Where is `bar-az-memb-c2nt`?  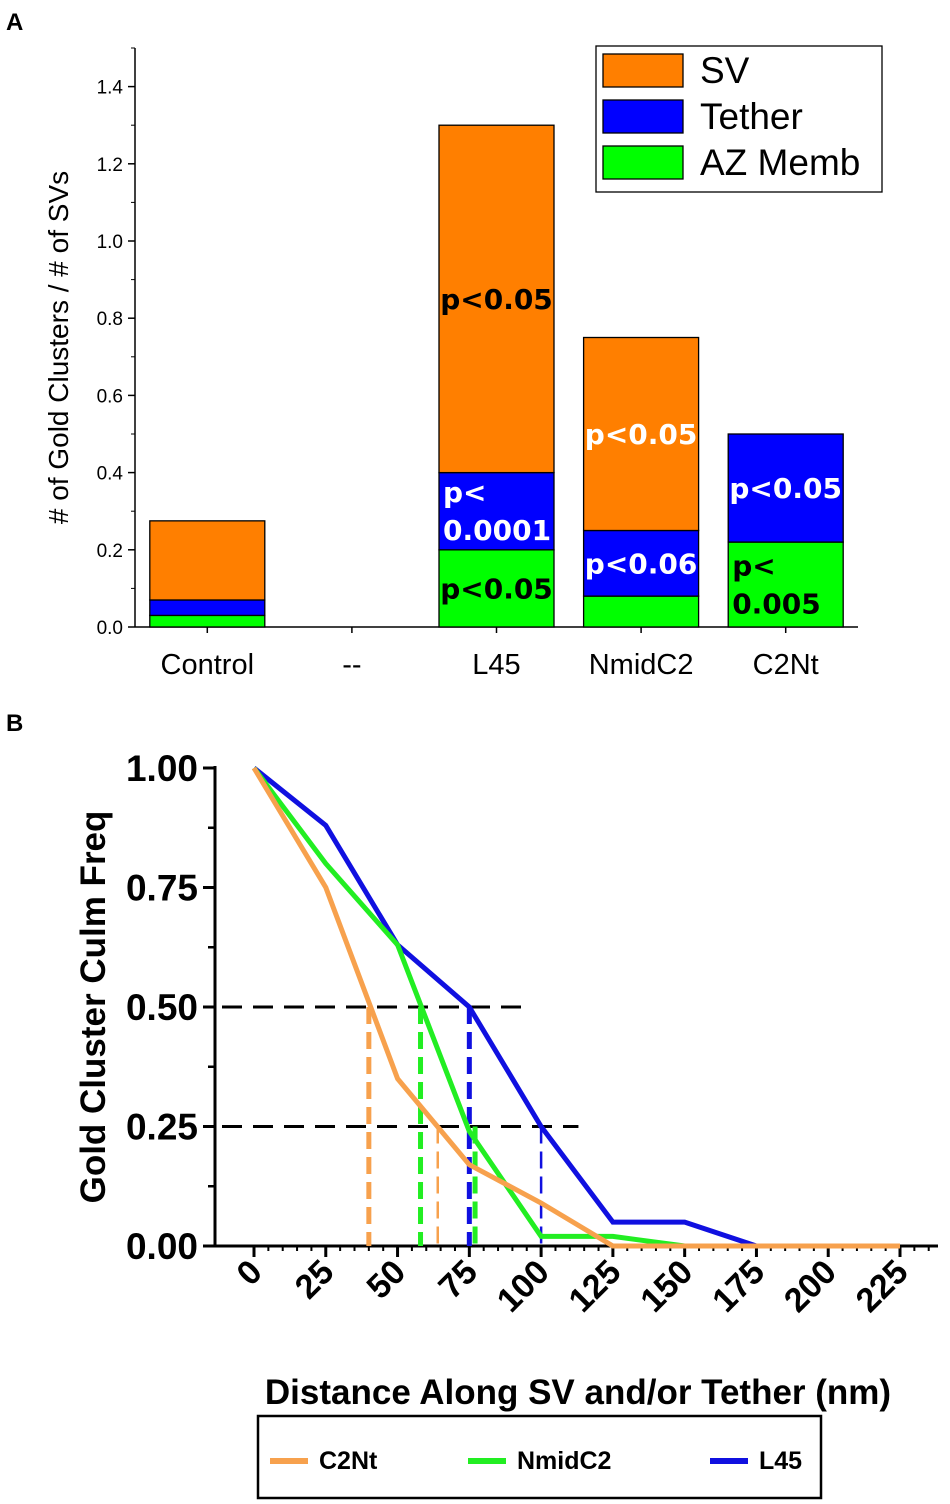 bar-az-memb-c2nt is located at coordinates (785, 584).